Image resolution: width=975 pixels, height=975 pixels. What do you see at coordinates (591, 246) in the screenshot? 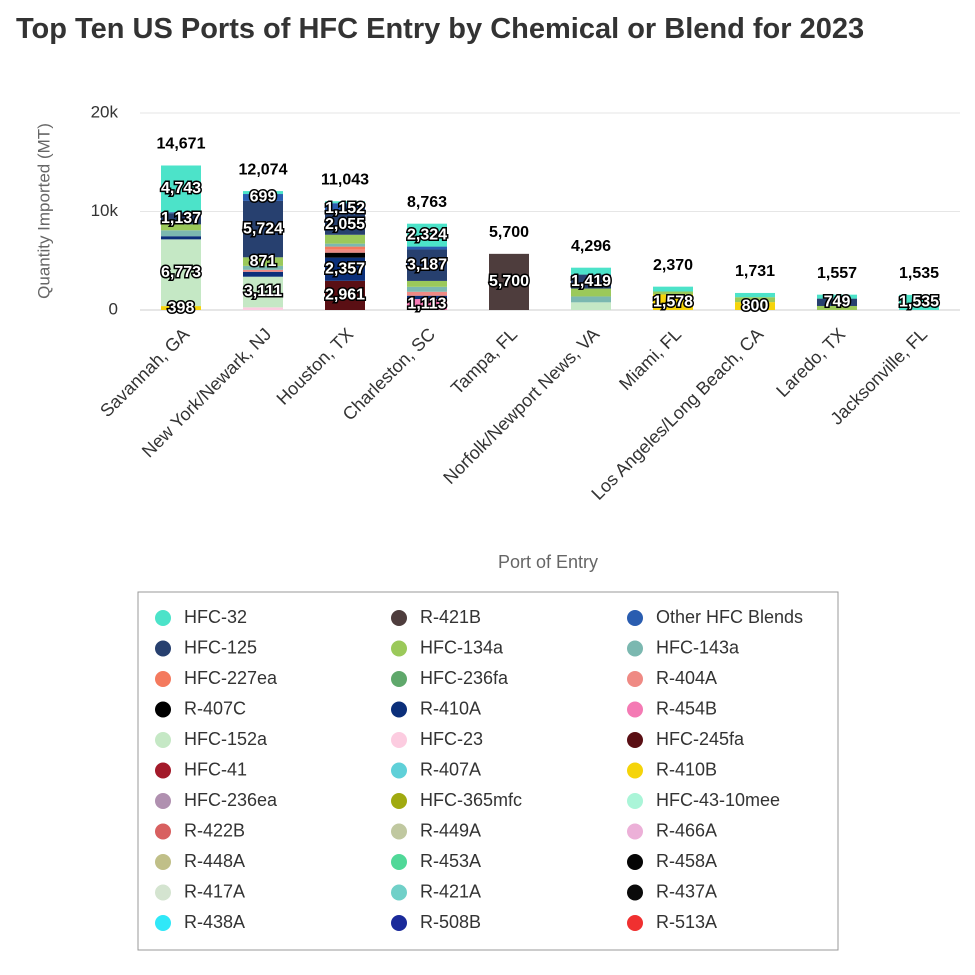
I see `total-label: 4,296` at bounding box center [591, 246].